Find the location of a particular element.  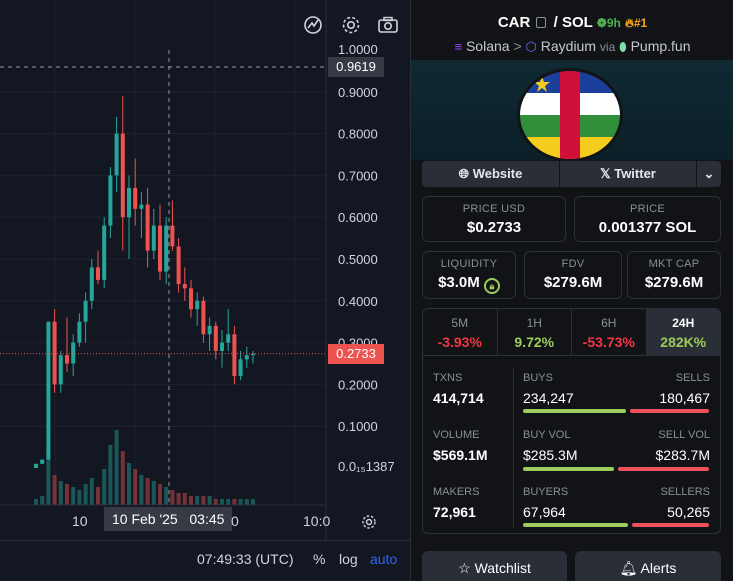

camera-icon is located at coordinates (388, 25).